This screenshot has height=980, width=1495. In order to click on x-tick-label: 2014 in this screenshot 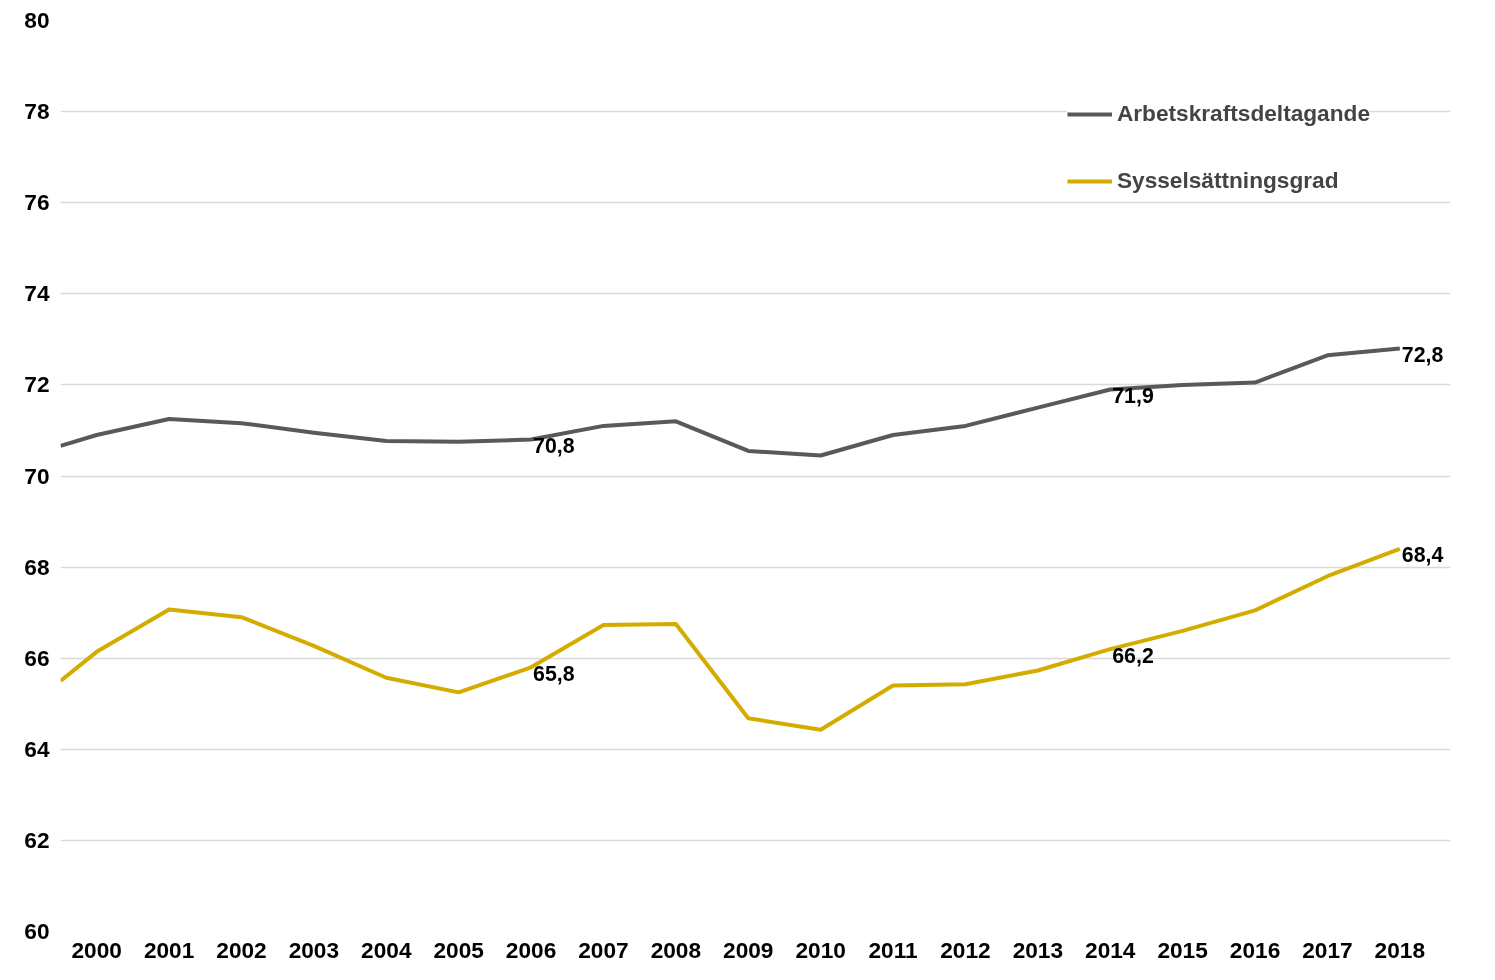, I will do `click(1110, 949)`.